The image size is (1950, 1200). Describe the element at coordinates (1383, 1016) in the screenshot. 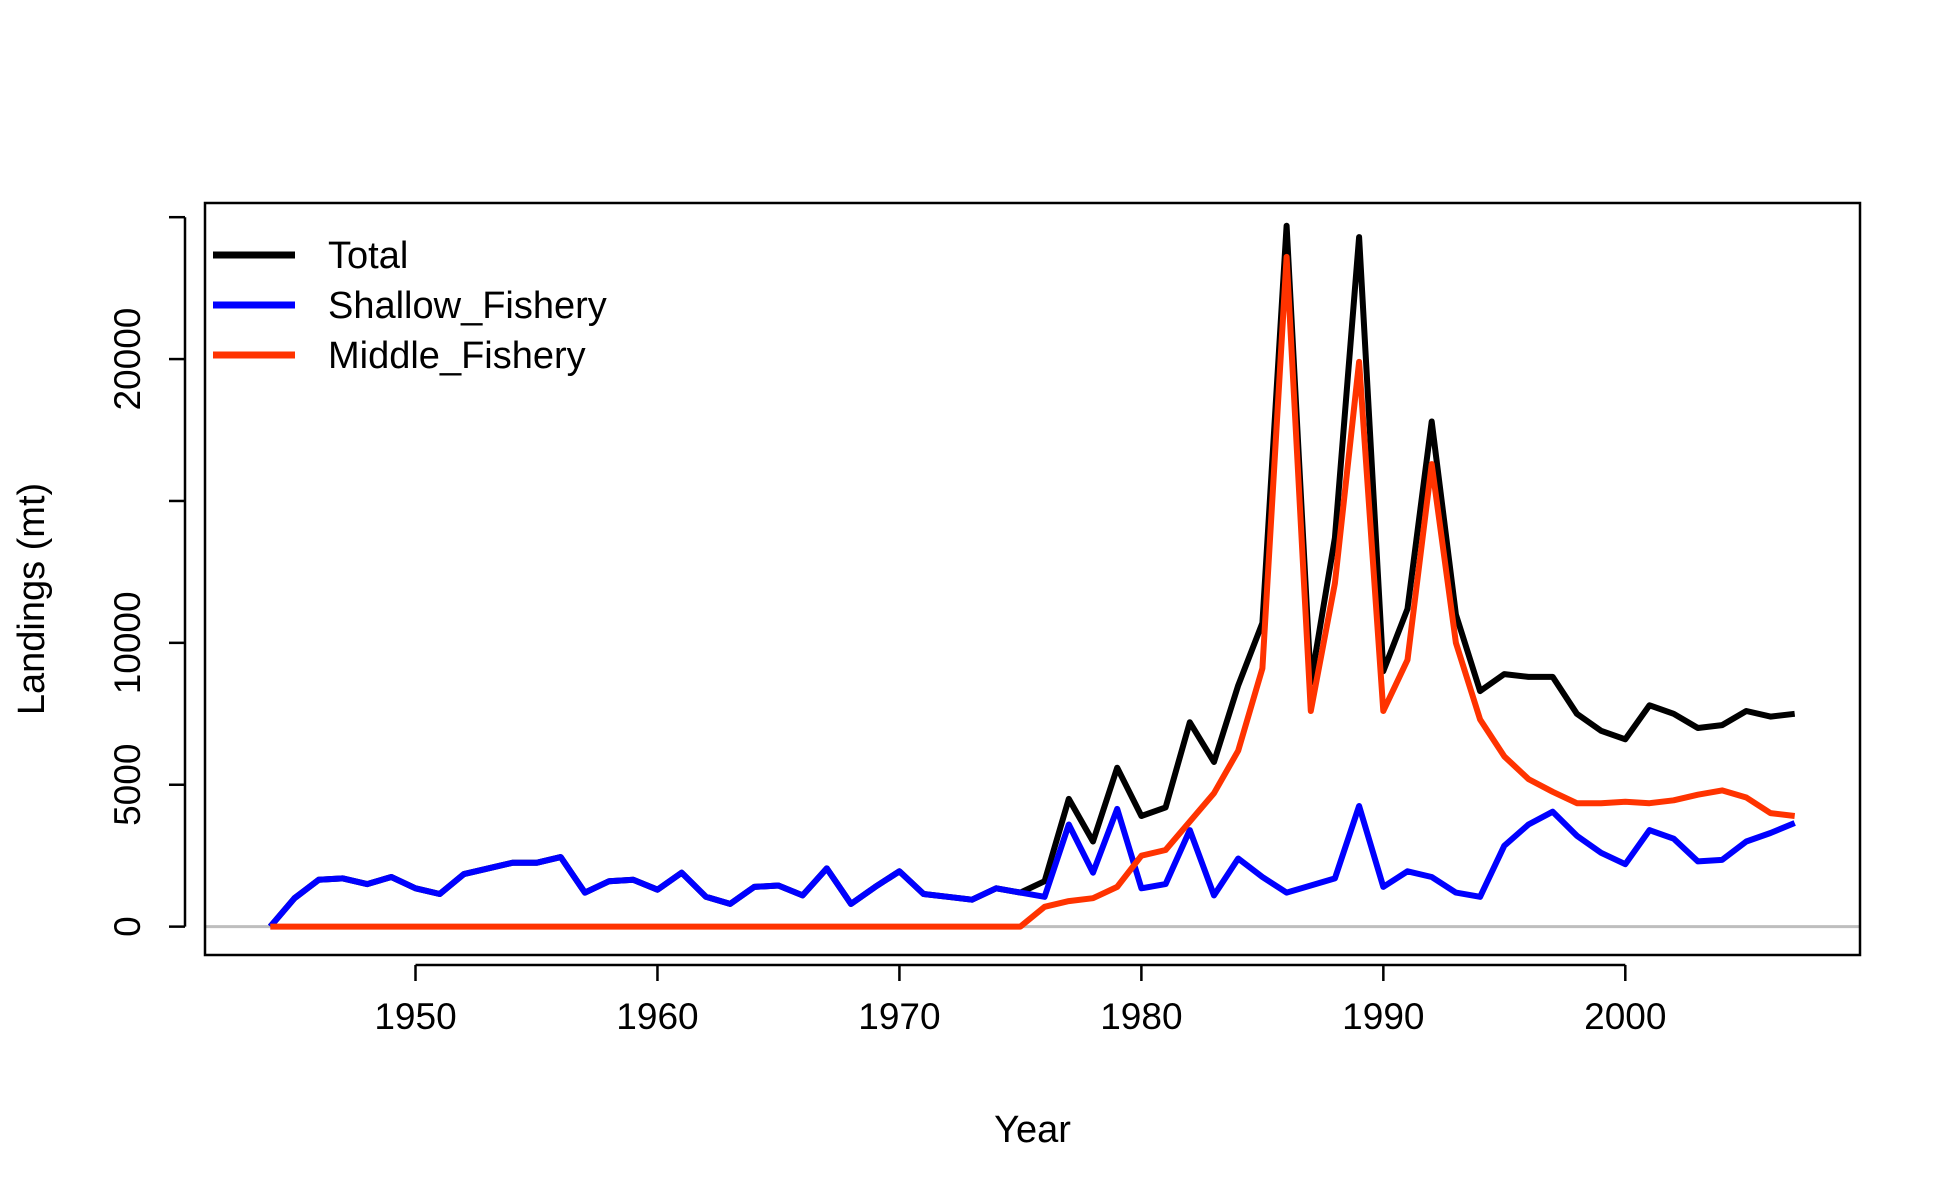

I see `x-tick-label: 1990` at that location.